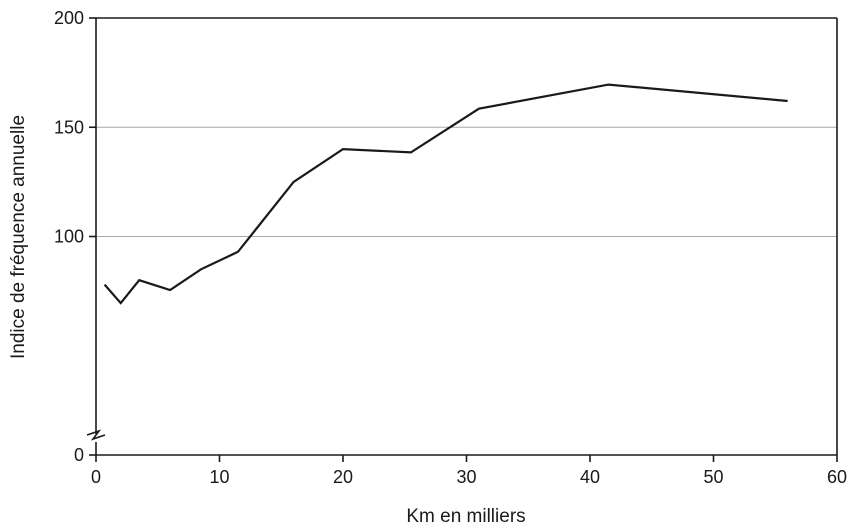  I want to click on x-tick-label: 30, so click(466, 477).